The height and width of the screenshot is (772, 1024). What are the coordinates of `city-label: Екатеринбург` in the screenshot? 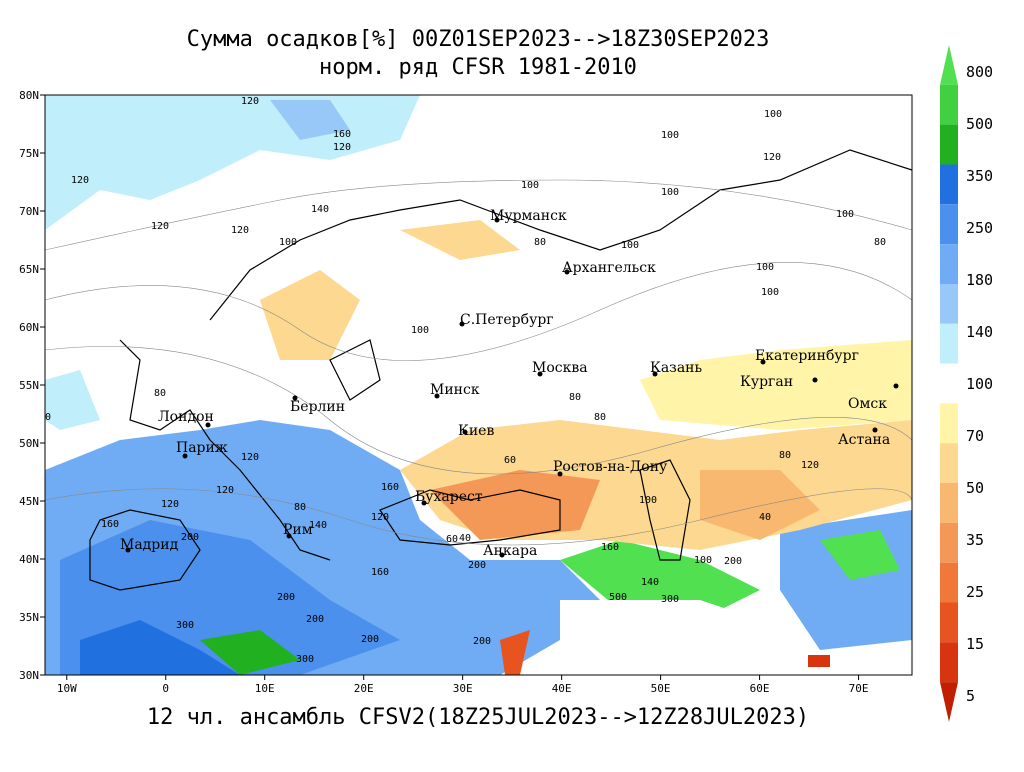 It's located at (807, 356).